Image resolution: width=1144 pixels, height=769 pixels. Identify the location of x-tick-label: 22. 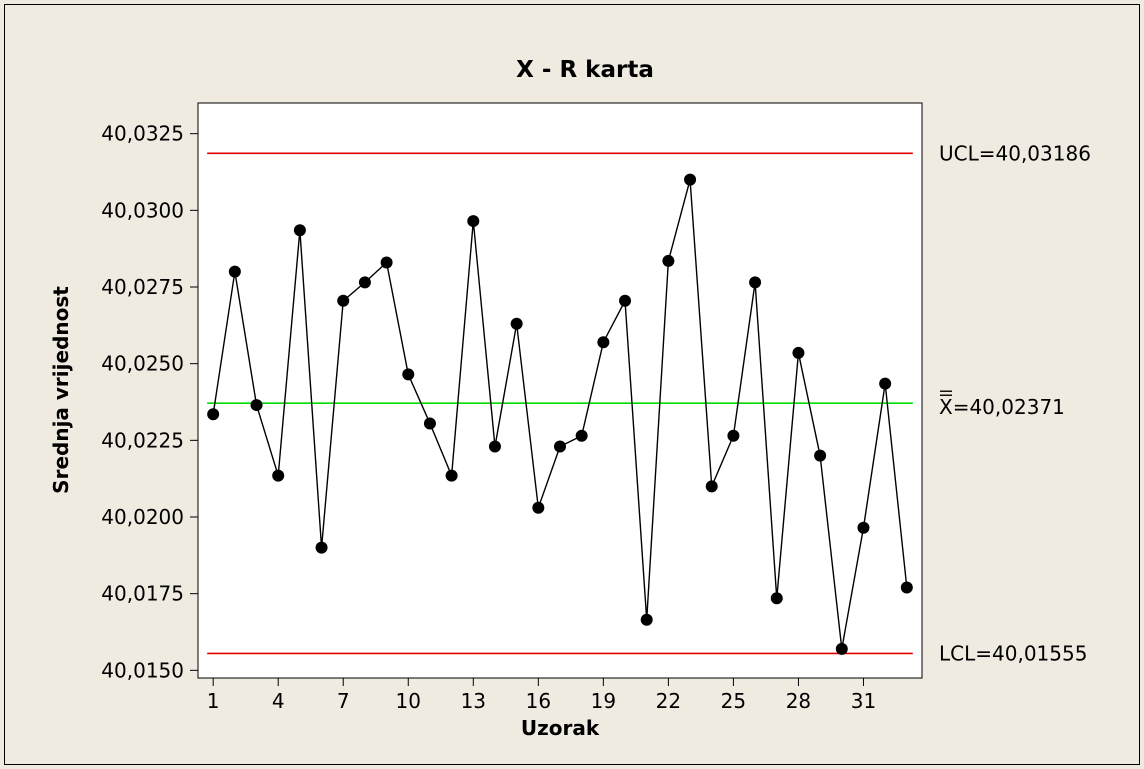
(668, 701).